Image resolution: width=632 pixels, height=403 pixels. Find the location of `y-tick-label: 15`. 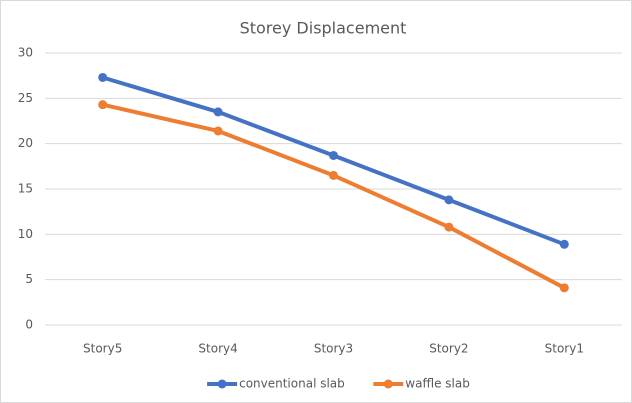

y-tick-label: 15 is located at coordinates (25, 189).